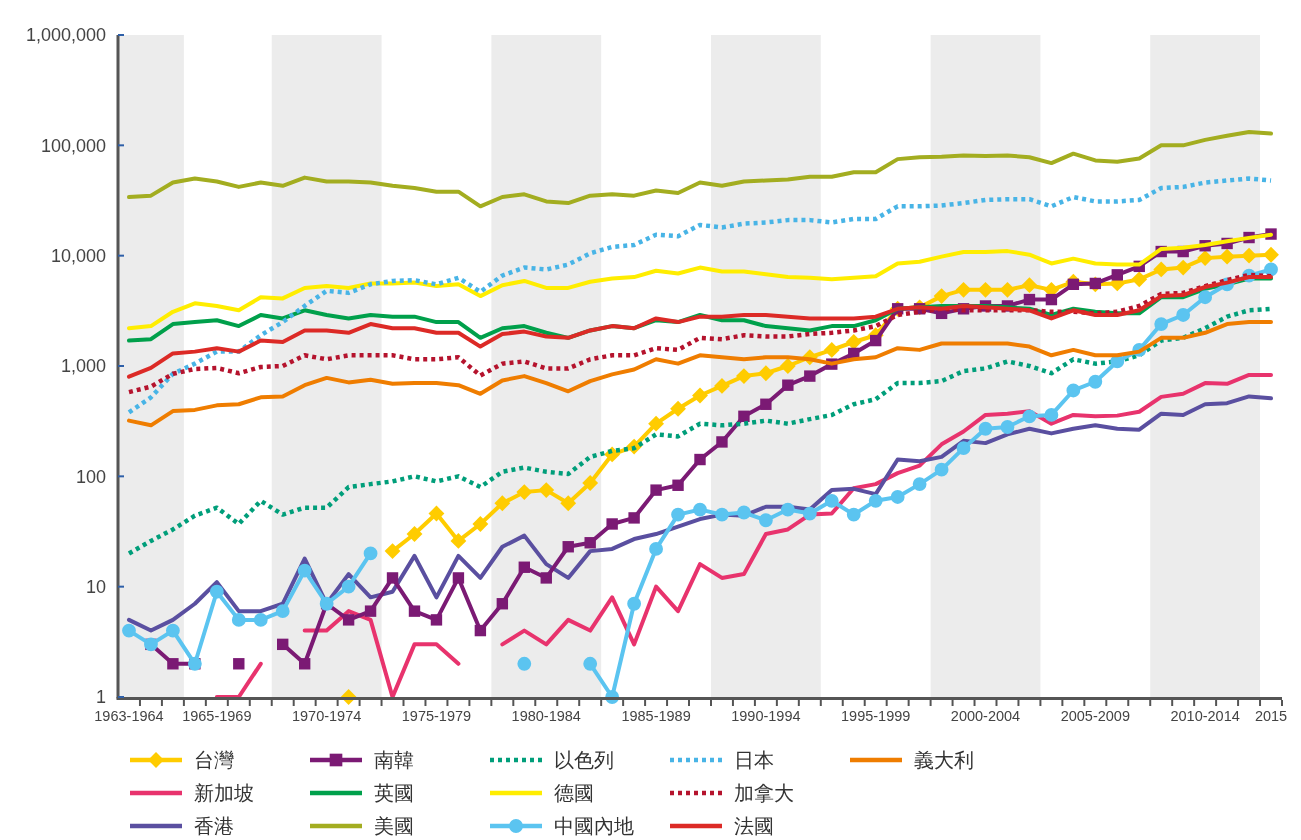  What do you see at coordinates (754, 826) in the screenshot?
I see `legend-label: 法國` at bounding box center [754, 826].